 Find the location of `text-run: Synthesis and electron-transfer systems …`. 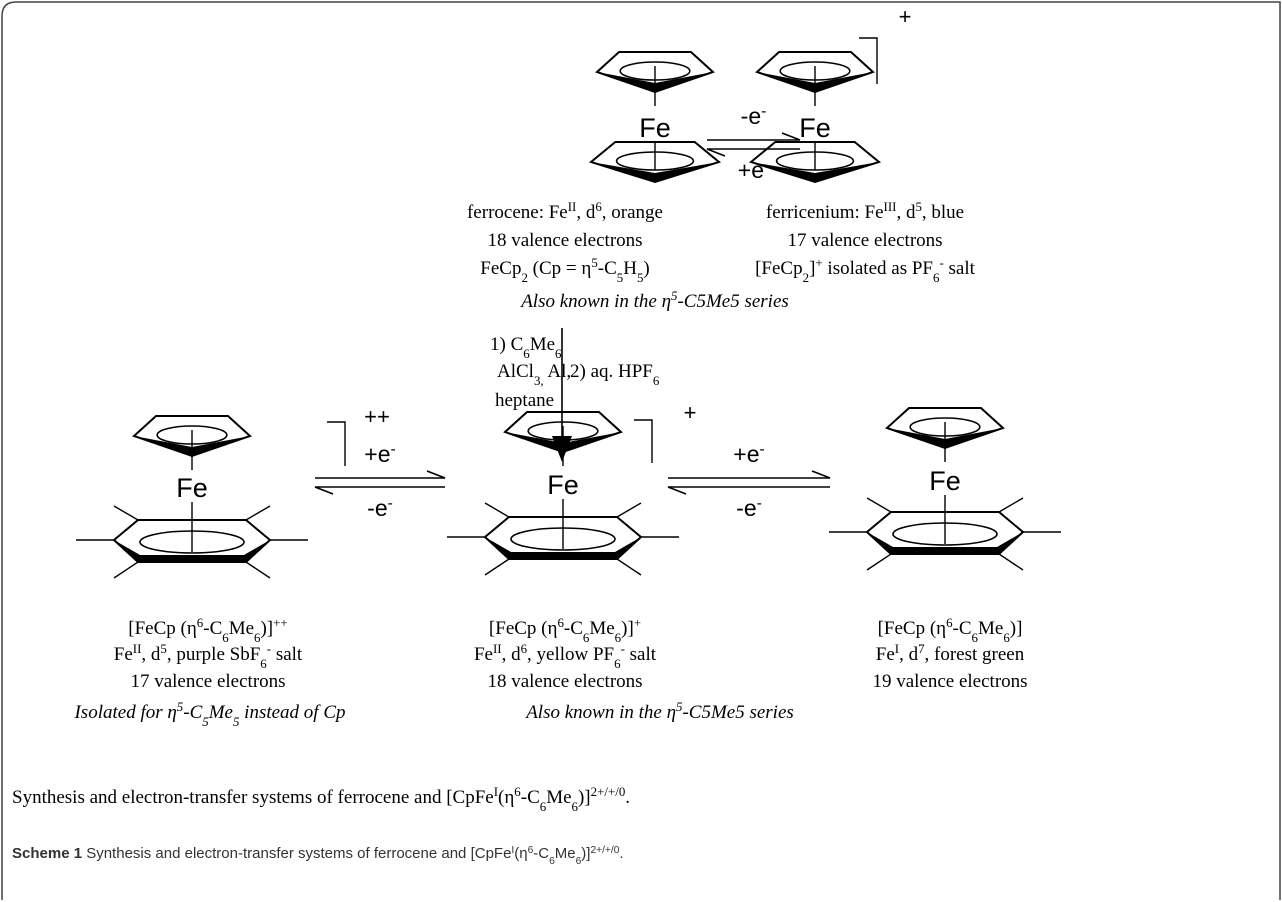

text-run: Synthesis and electron-transfer systems … is located at coordinates (296, 853).